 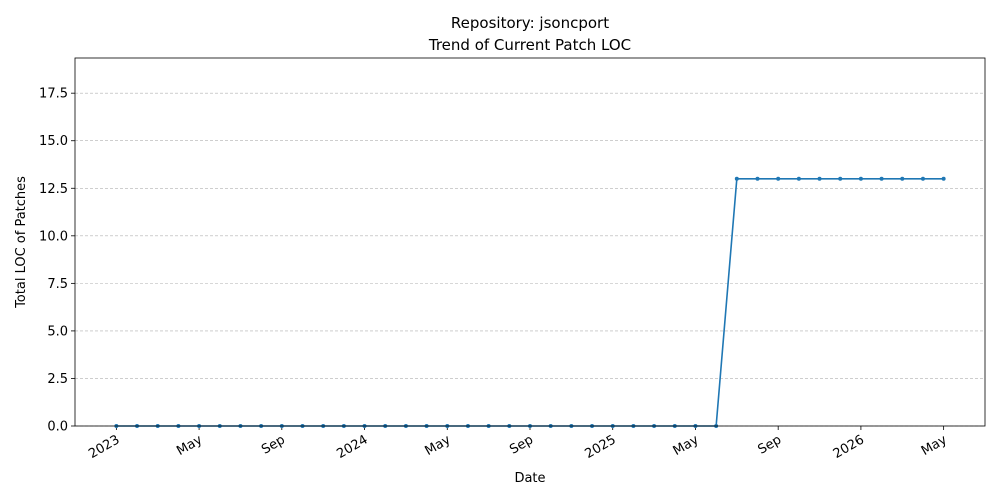 I want to click on y-axis-label: Total LOC of Patches, so click(x=21, y=242).